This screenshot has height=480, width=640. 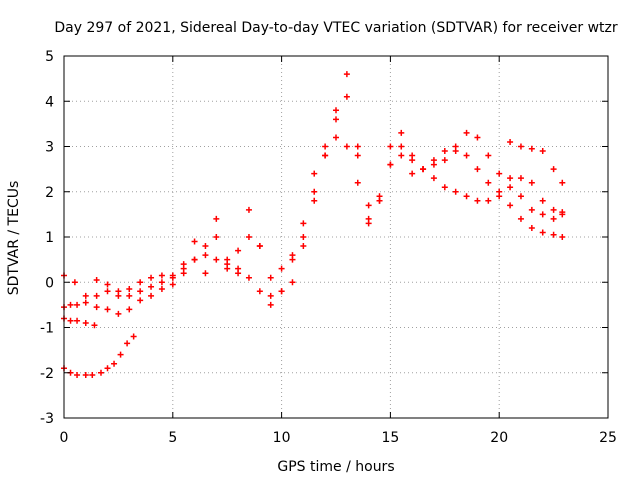 What do you see at coordinates (14, 238) in the screenshot?
I see `y-axis-label: SDTVAR / TECUs` at bounding box center [14, 238].